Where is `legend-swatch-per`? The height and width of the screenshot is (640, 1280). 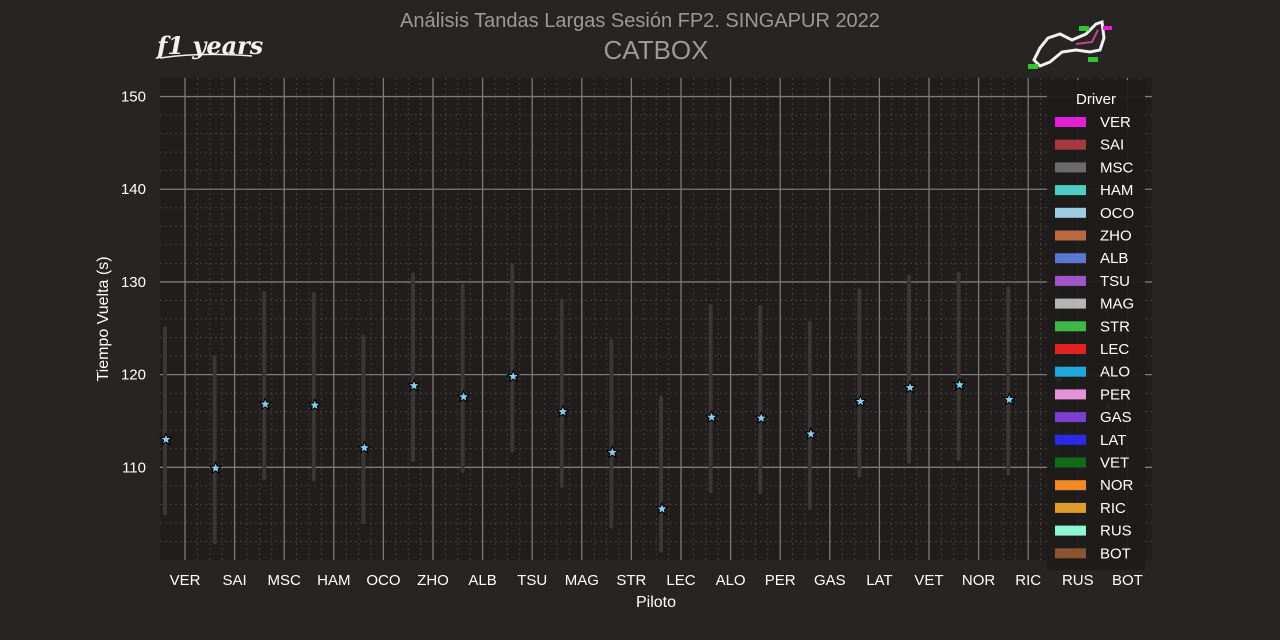 legend-swatch-per is located at coordinates (1070, 394).